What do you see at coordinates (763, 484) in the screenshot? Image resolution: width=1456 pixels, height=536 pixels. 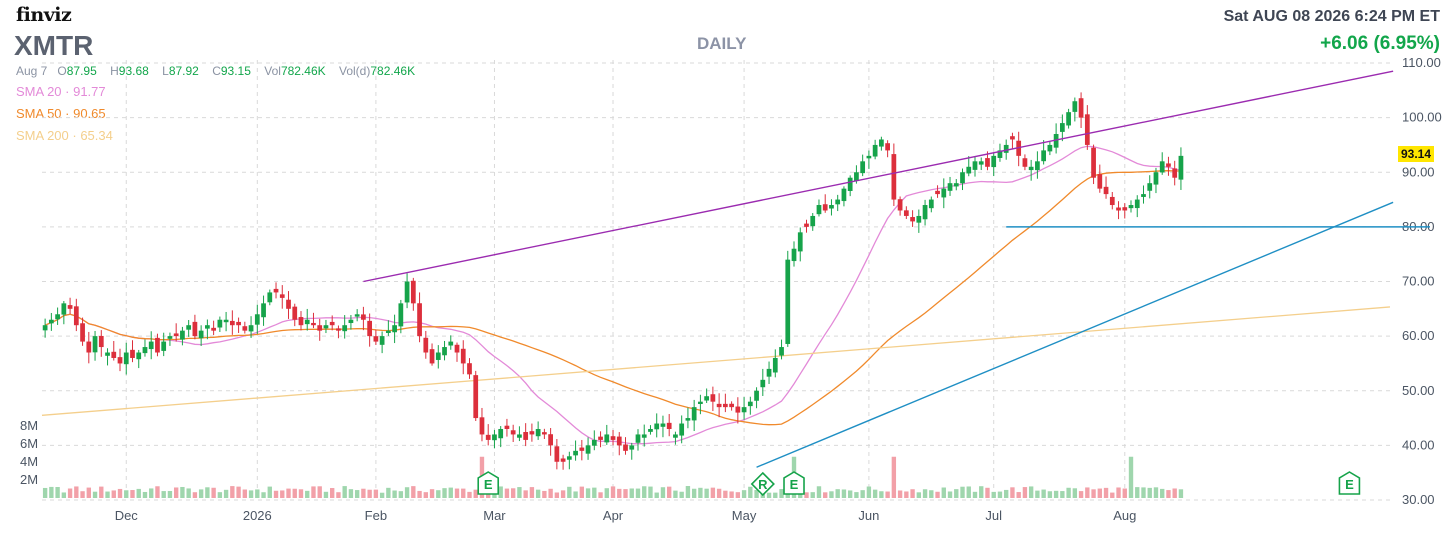 I see `event-marker-label: R` at bounding box center [763, 484].